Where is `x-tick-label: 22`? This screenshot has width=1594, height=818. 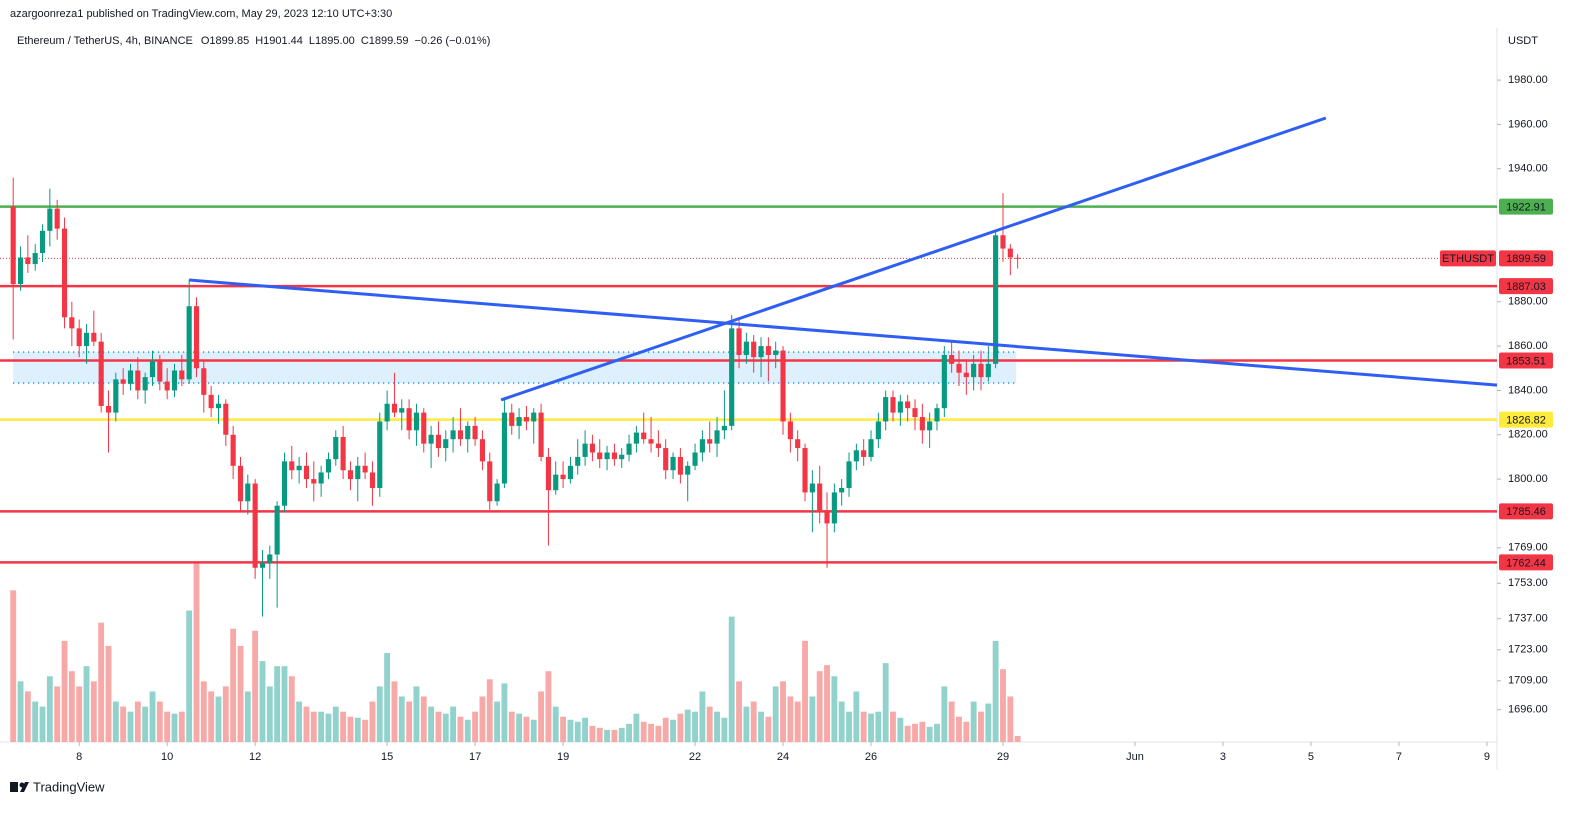
x-tick-label: 22 is located at coordinates (695, 757).